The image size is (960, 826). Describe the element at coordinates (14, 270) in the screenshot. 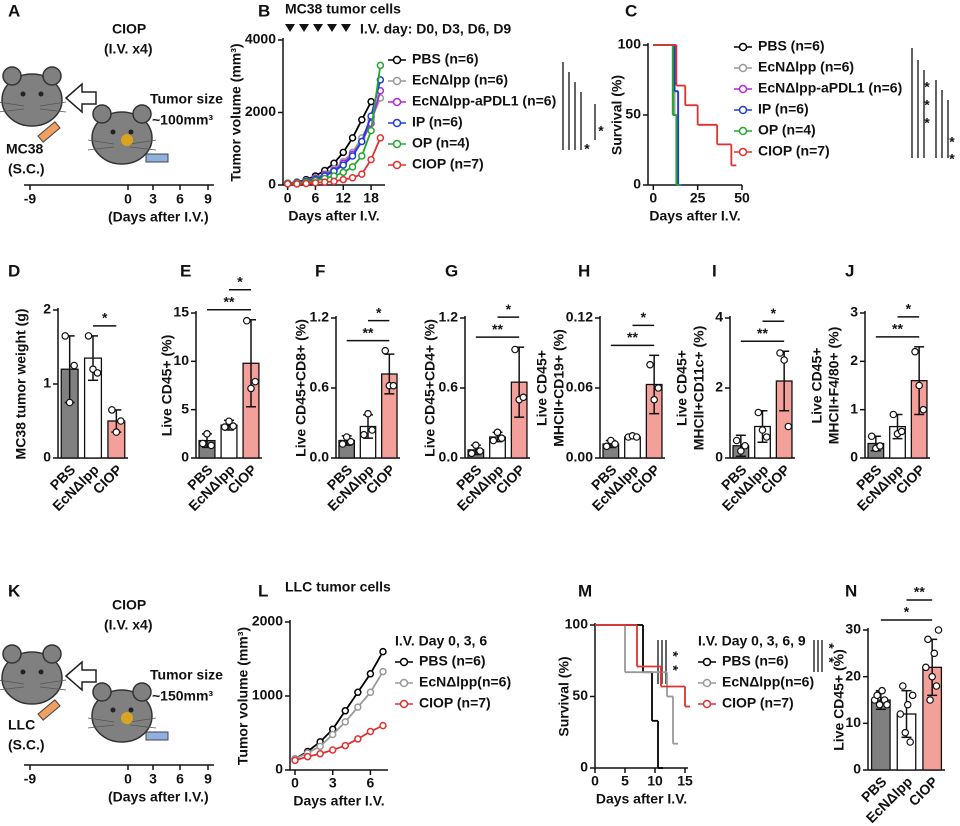

I see `panel-letter: D` at that location.